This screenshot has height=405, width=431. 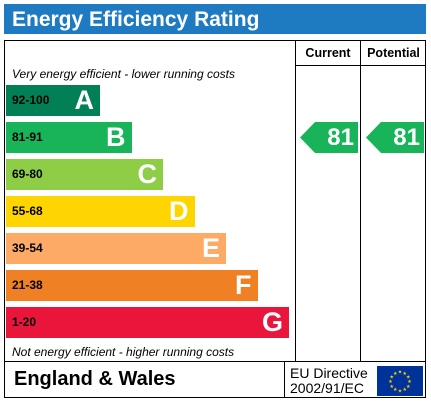 I want to click on band-letter: B, so click(x=116, y=137).